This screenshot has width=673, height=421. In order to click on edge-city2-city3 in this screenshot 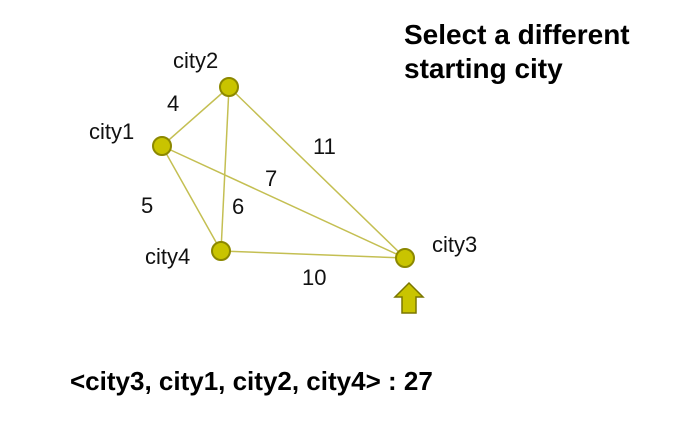, I will do `click(317, 172)`.